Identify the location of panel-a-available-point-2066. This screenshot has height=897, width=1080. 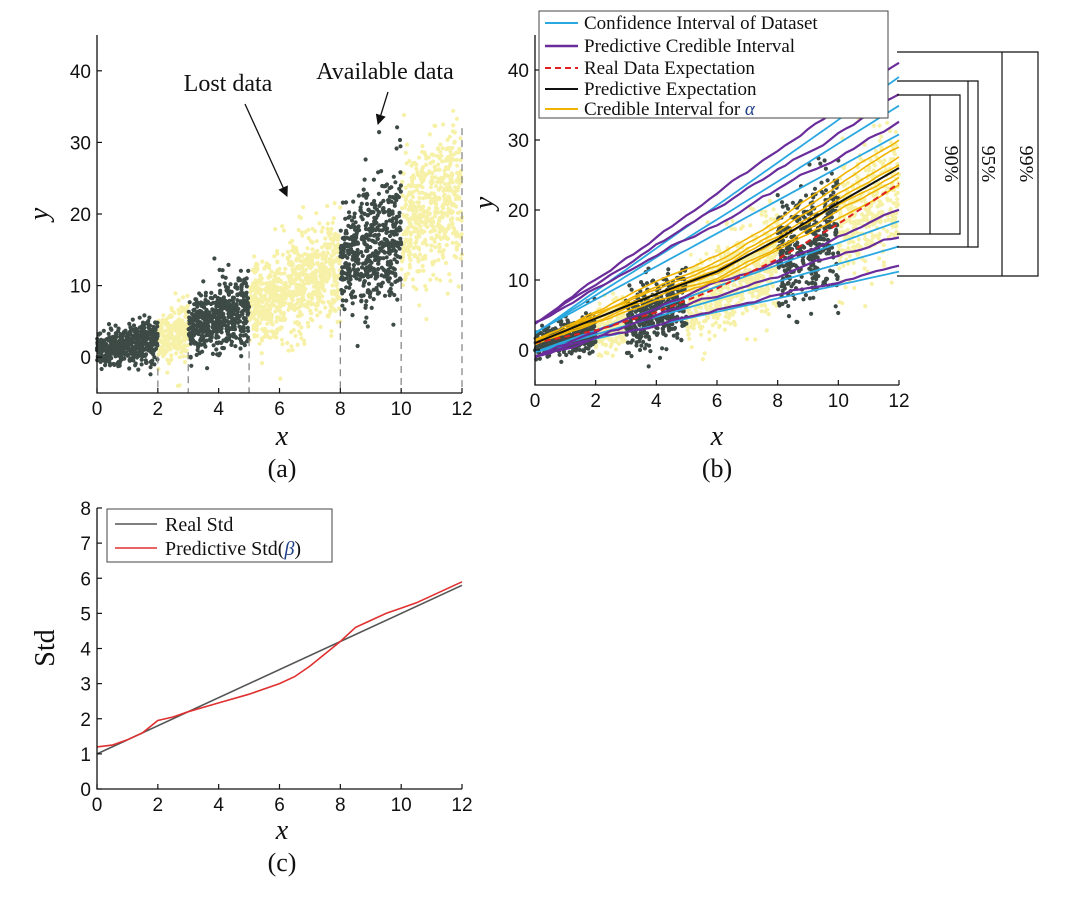
(133, 360).